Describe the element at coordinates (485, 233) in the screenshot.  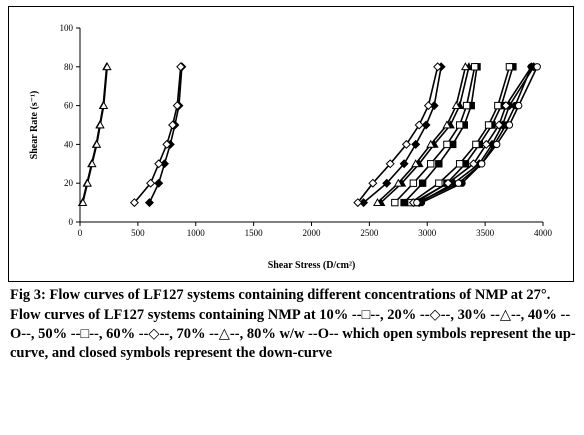
I see `x-tick-label: 3500` at that location.